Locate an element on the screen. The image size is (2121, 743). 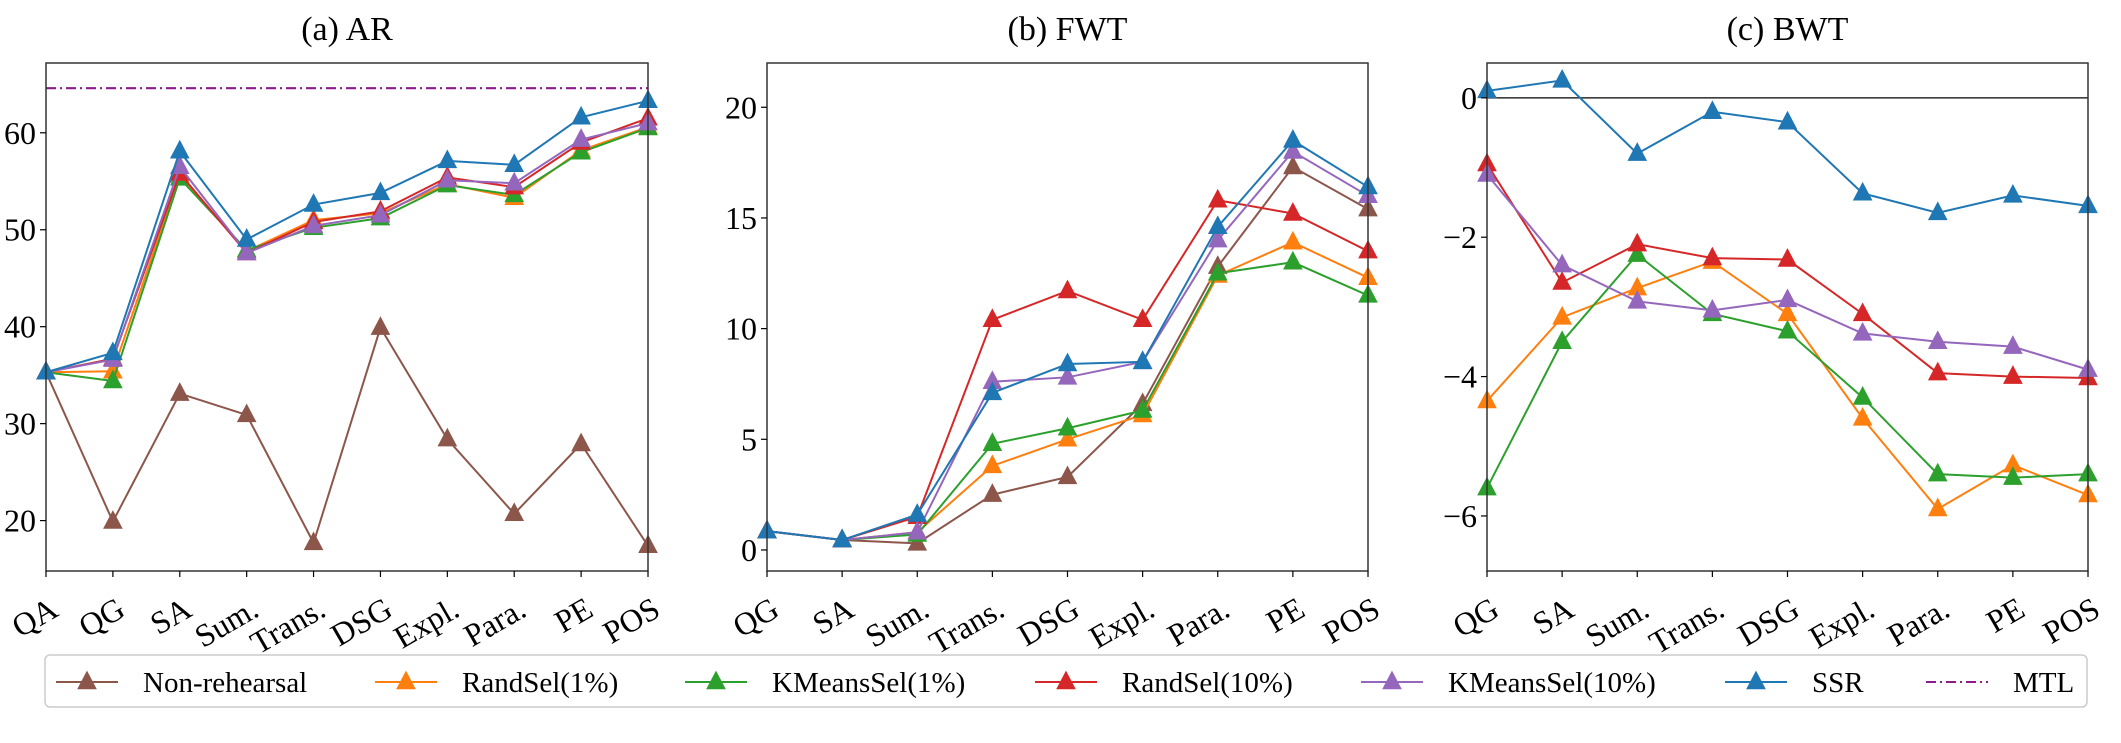
panel-title: (b) FWT is located at coordinates (1068, 29).